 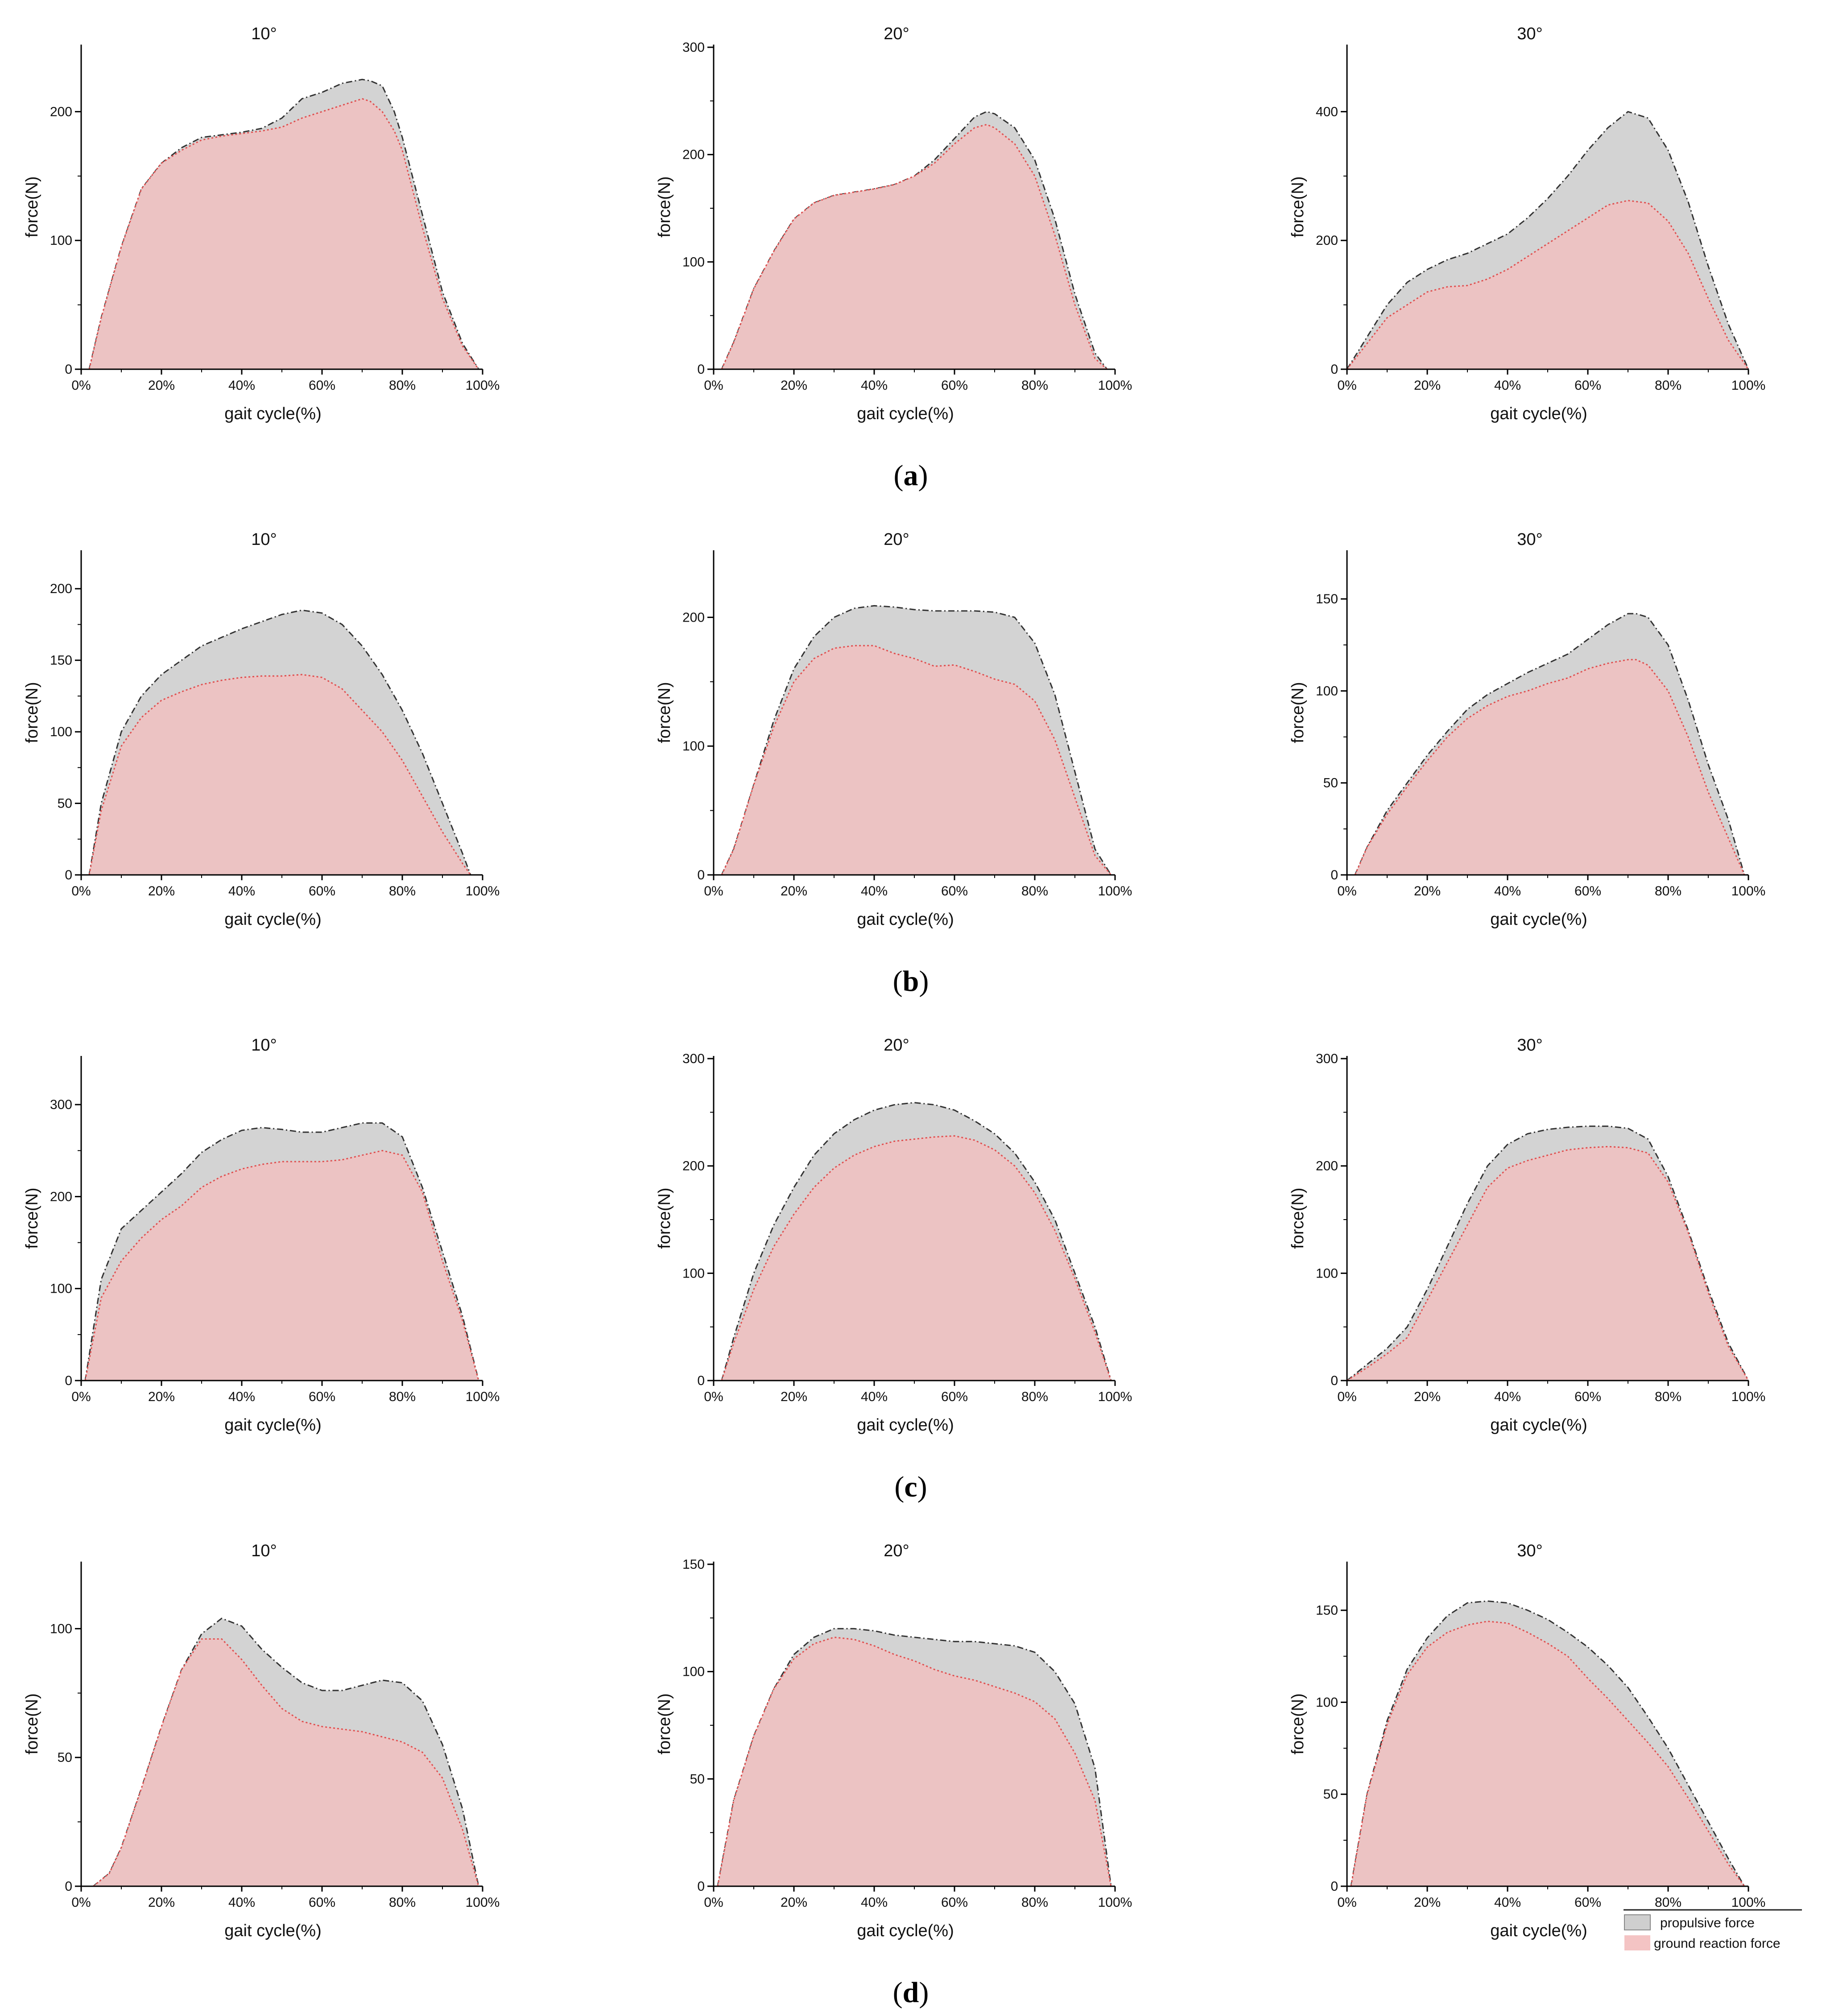 I want to click on row-label: (b), so click(x=911, y=981).